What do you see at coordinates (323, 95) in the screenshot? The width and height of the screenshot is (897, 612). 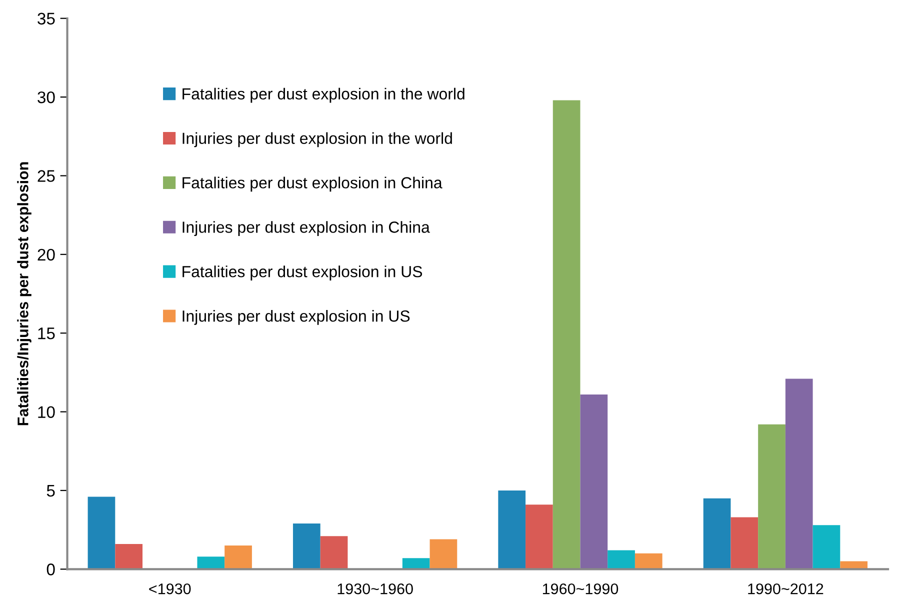 I see `legend-label: Fatalities per dust explosion in the world` at bounding box center [323, 95].